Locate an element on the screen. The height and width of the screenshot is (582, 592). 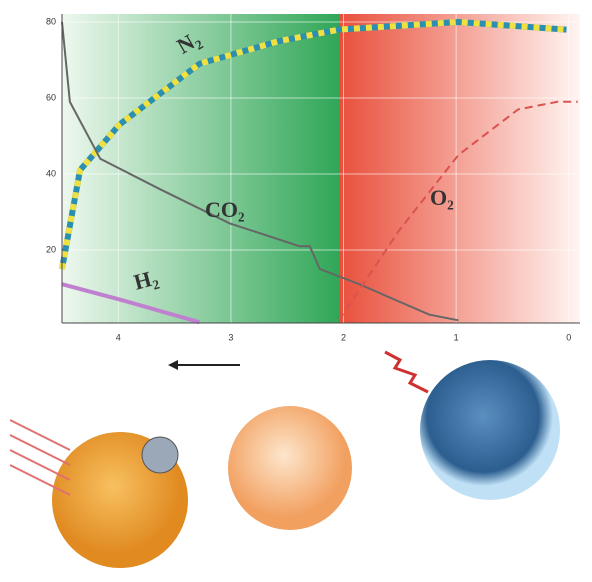
series-line is located at coordinates (130, 303).